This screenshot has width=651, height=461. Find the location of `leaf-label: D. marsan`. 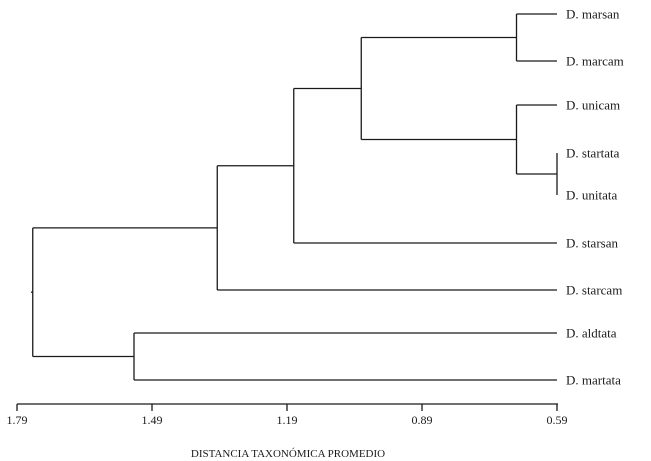

leaf-label: D. marsan is located at coordinates (593, 14).